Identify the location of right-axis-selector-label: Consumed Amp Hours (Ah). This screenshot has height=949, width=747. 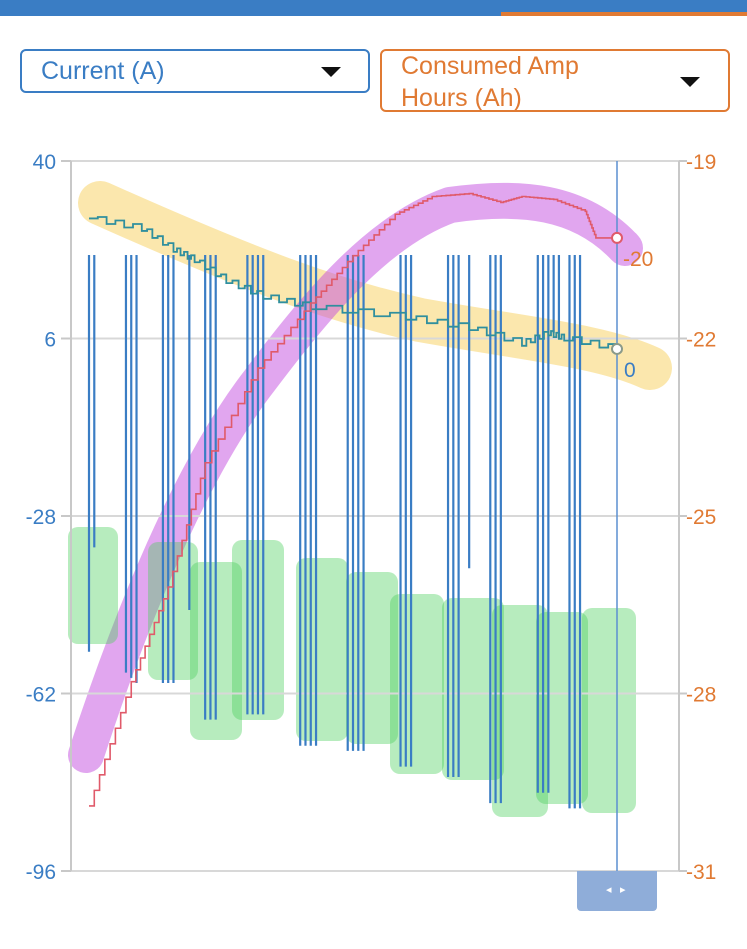
(490, 82).